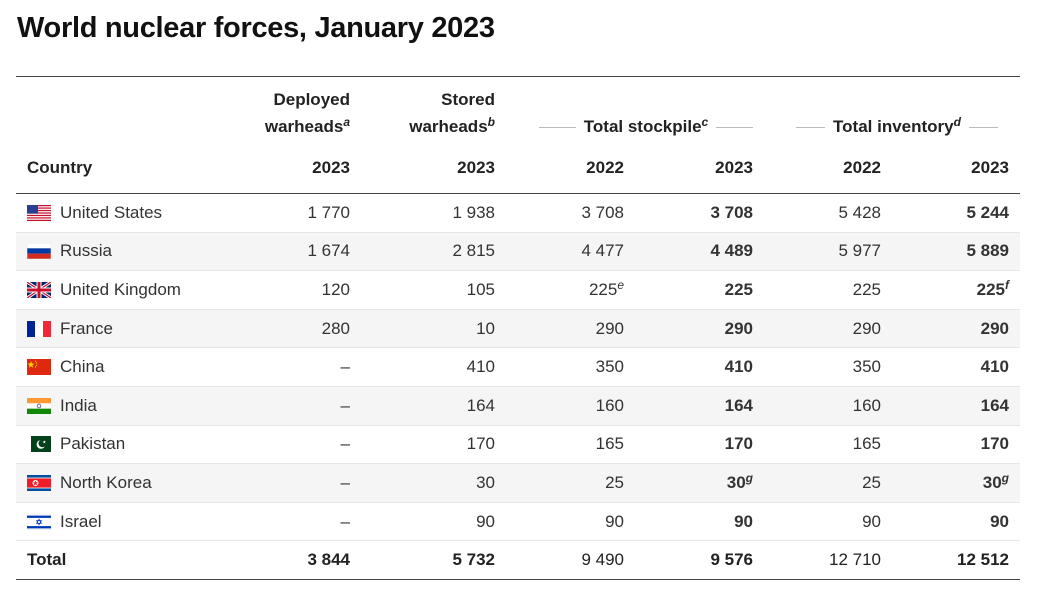 This screenshot has height=598, width=1047. I want to click on country-name: United States, so click(111, 212).